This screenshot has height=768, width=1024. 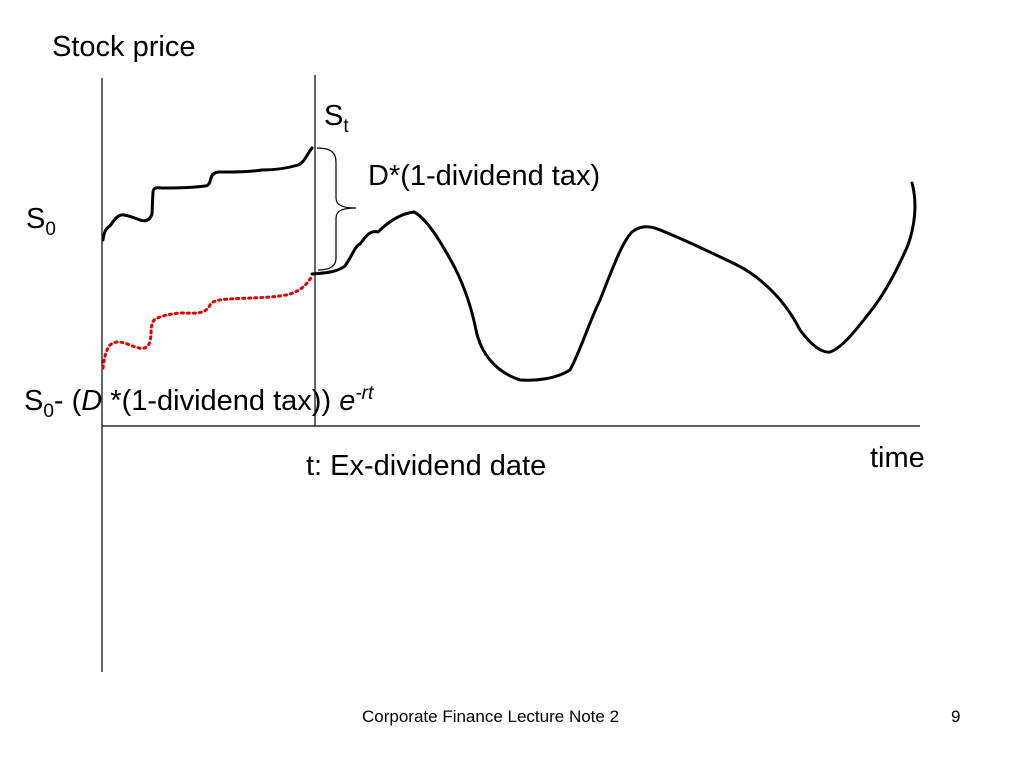 What do you see at coordinates (50, 229) in the screenshot?
I see `s-0-sub: 0` at bounding box center [50, 229].